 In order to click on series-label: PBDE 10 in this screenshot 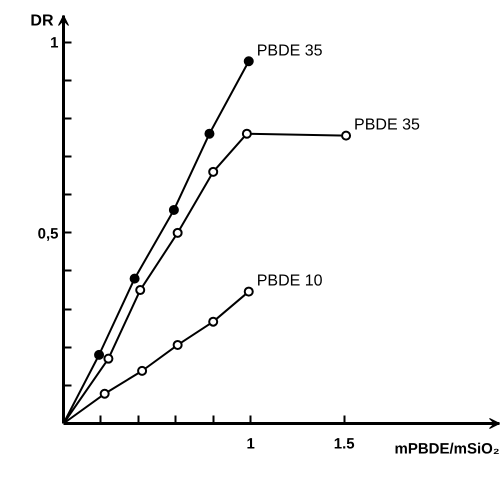, I will do `click(289, 281)`.